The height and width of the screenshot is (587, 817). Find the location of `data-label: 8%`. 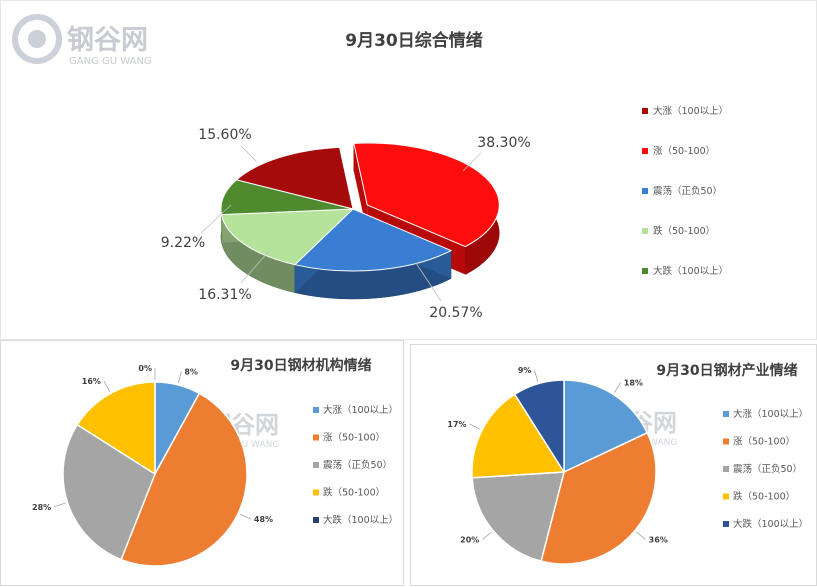

data-label: 8% is located at coordinates (191, 371).